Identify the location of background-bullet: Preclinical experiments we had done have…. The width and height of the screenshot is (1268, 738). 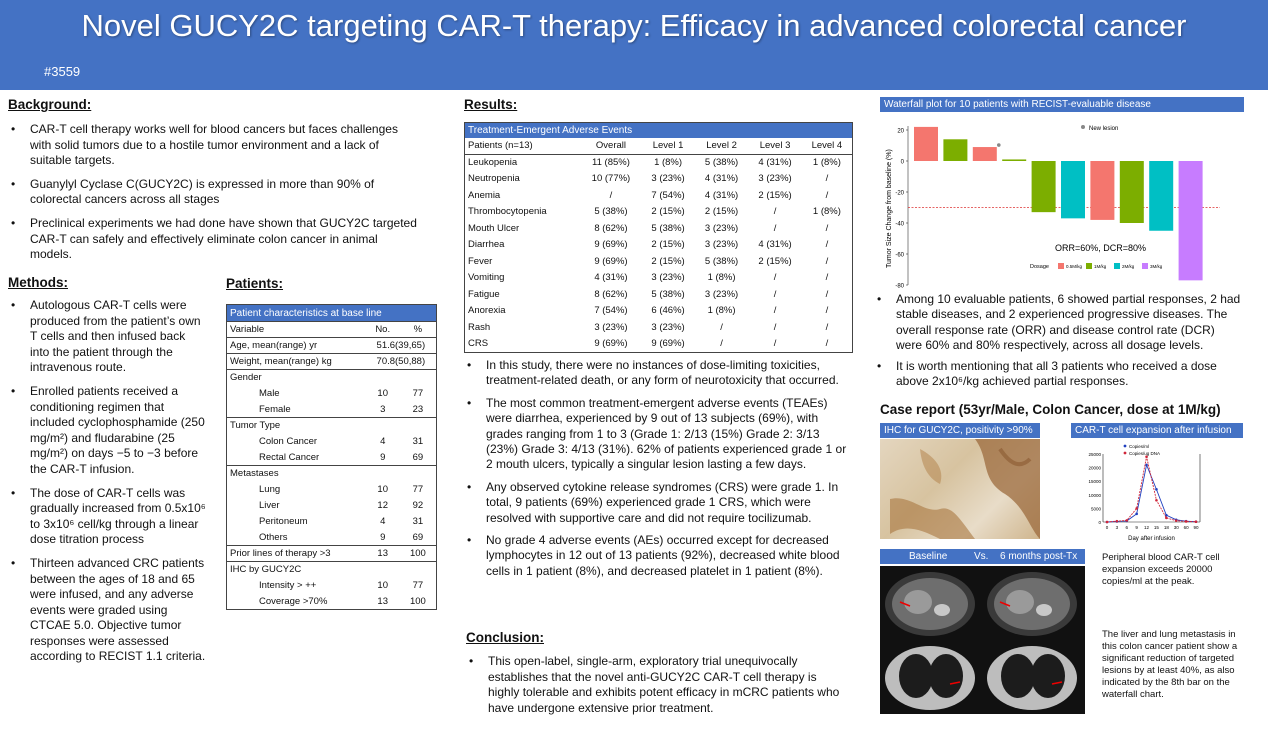
(213, 239).